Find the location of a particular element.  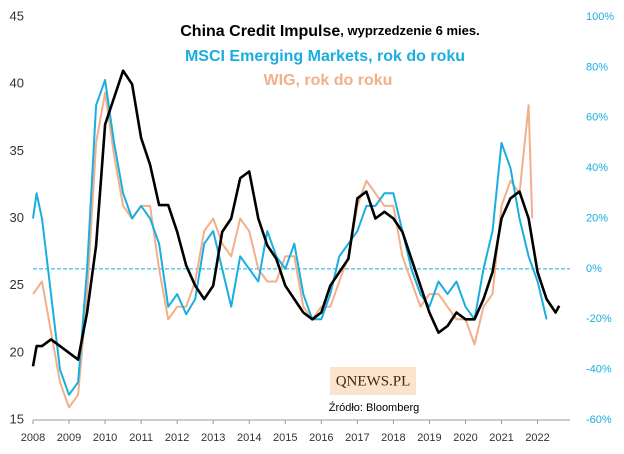

logo-box is located at coordinates (373, 381).